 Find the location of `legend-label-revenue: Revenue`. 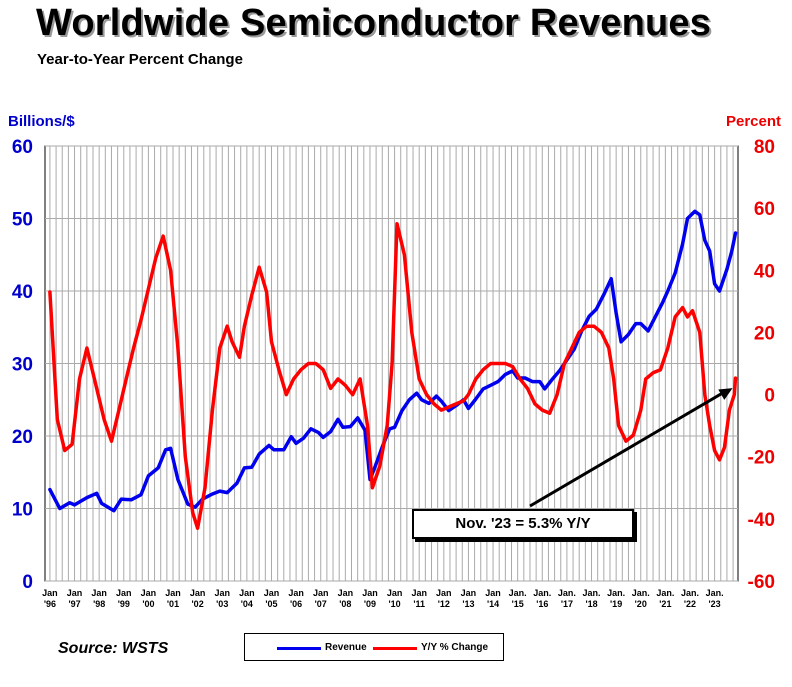

legend-label-revenue: Revenue is located at coordinates (346, 647).